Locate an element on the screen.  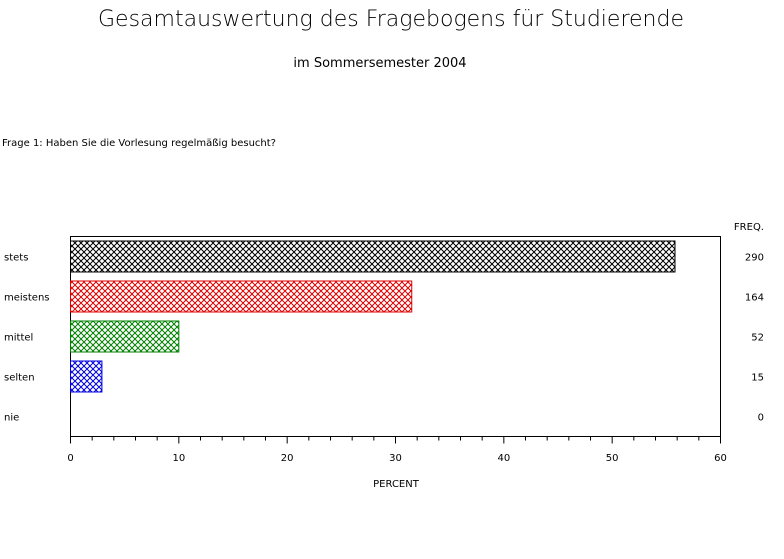
freq-value-selten: 15 is located at coordinates (757, 378).